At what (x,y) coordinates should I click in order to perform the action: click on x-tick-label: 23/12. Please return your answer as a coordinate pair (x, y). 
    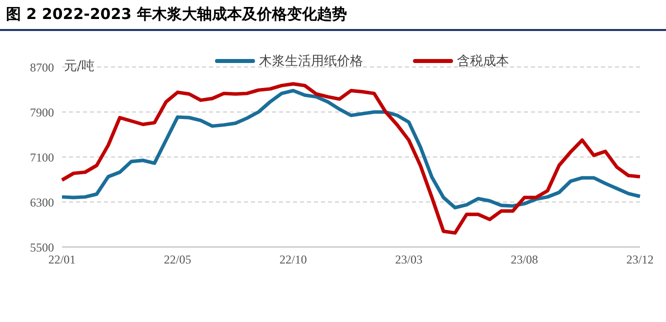
    Looking at the image, I should click on (640, 259).